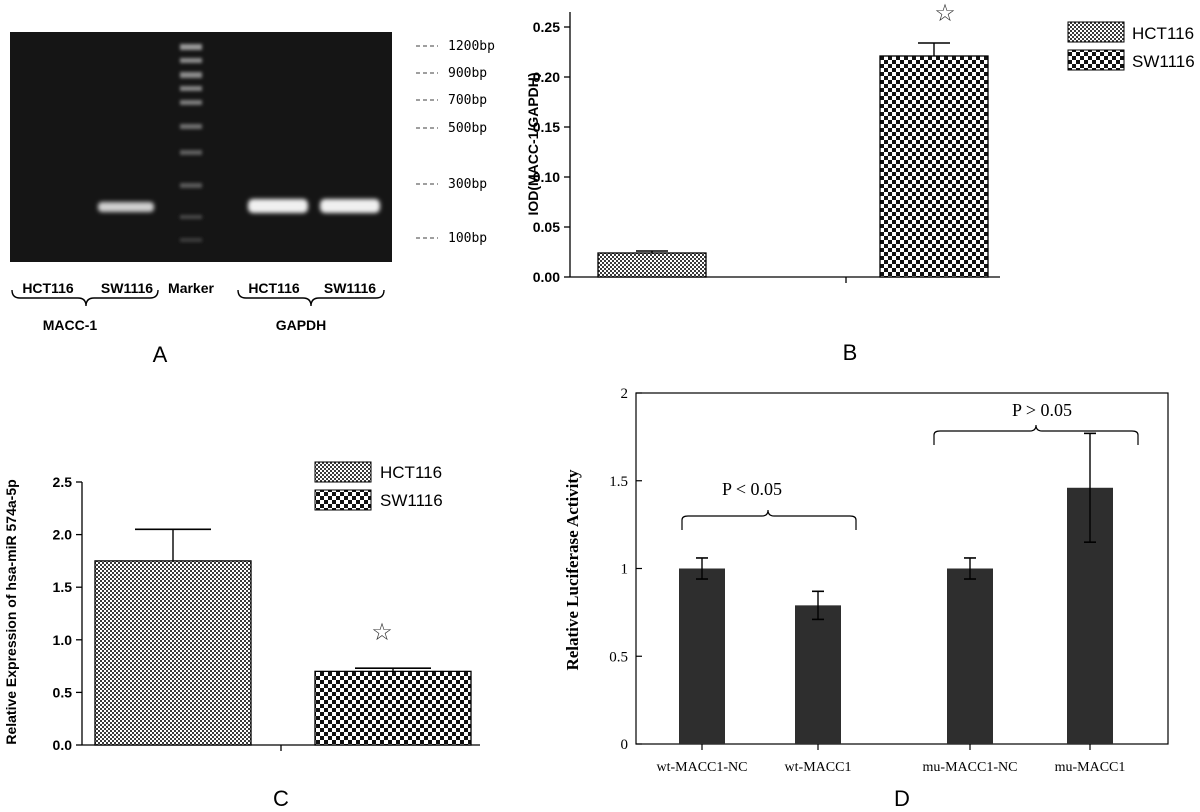 Image resolution: width=1200 pixels, height=812 pixels. Describe the element at coordinates (455, 142) in the screenshot. I see `bp-marker-labels: 1200bp 900bp 700bp 500bp 300bp 100bp` at that location.